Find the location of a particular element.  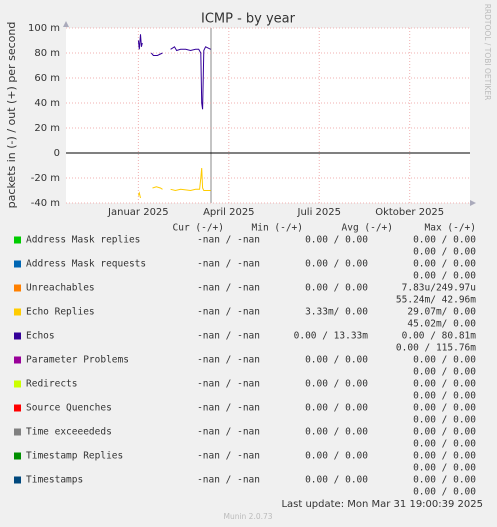

y-tick-label: 0 is located at coordinates (57, 153).